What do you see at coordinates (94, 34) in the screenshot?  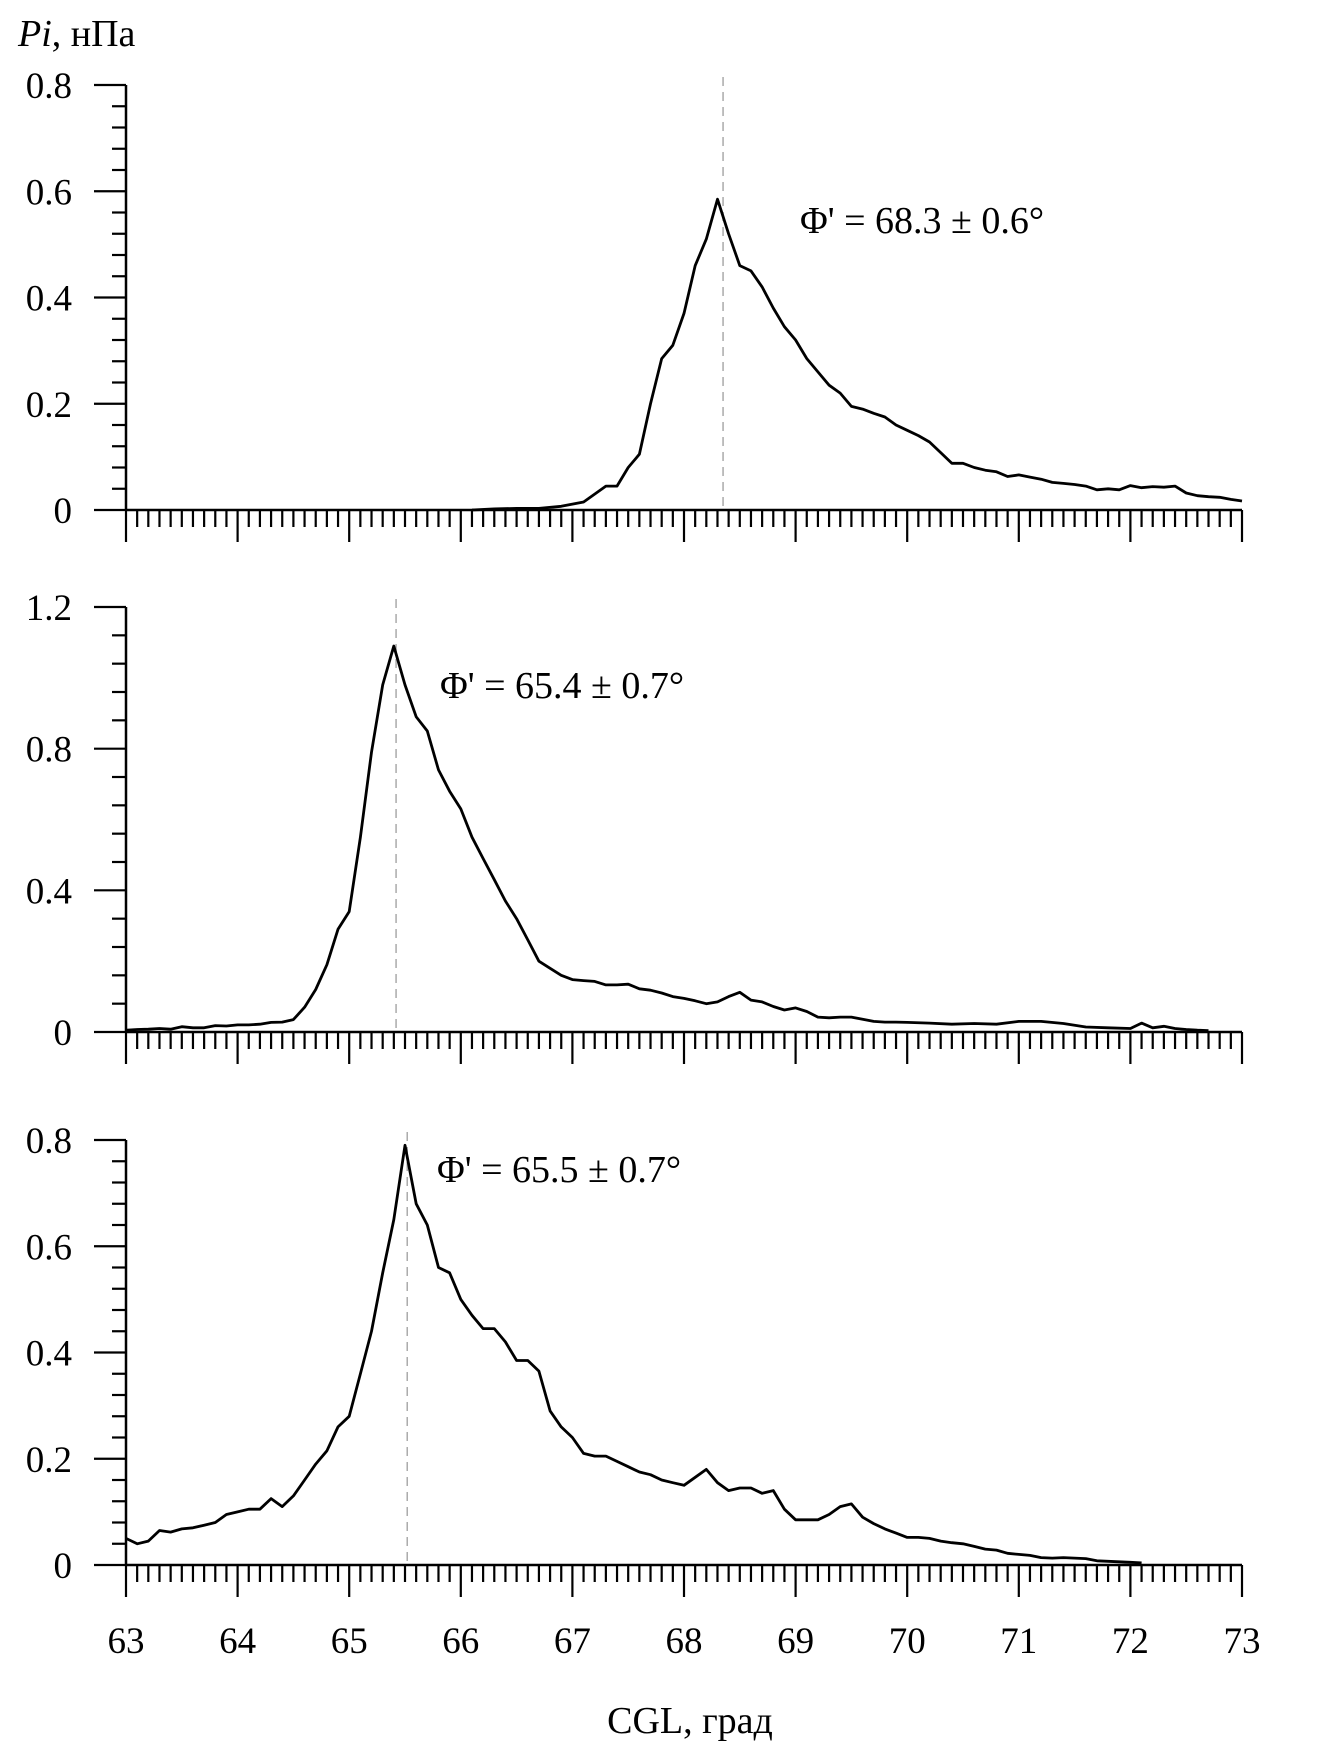 I see `y-axis-title-units: , нПа` at bounding box center [94, 34].